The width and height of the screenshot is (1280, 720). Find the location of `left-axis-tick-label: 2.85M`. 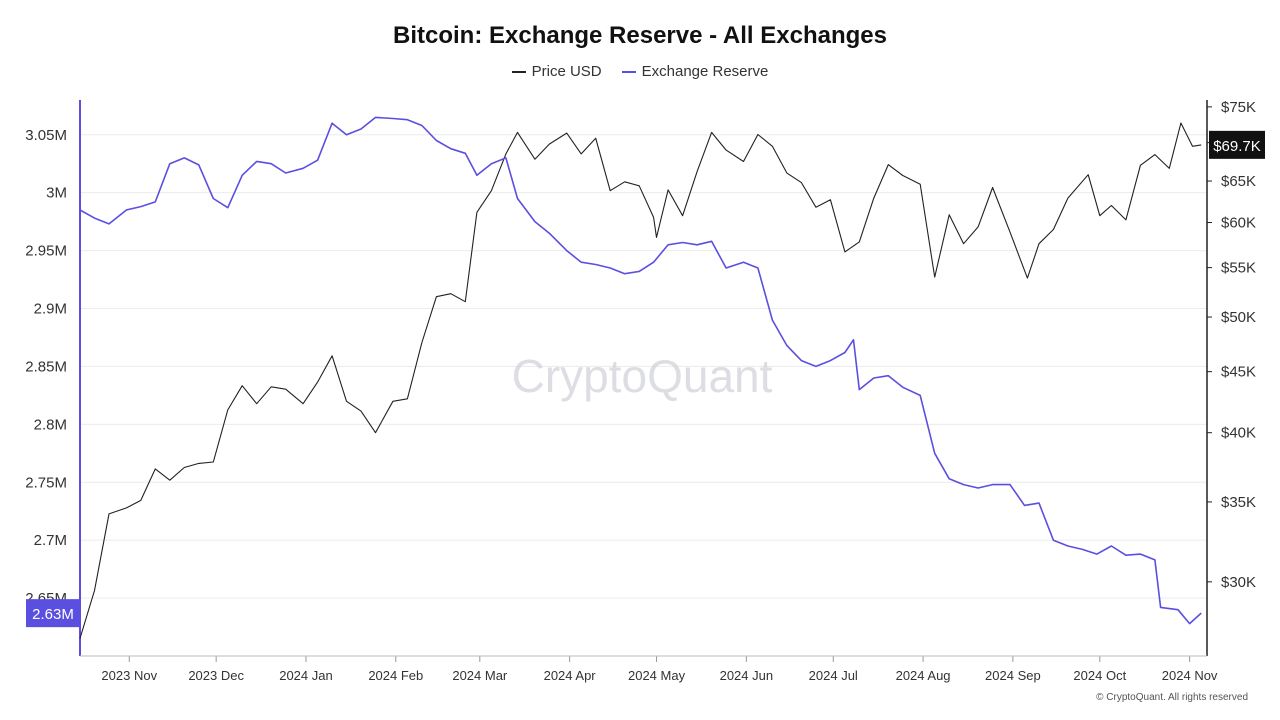

left-axis-tick-label: 2.85M is located at coordinates (46, 366).